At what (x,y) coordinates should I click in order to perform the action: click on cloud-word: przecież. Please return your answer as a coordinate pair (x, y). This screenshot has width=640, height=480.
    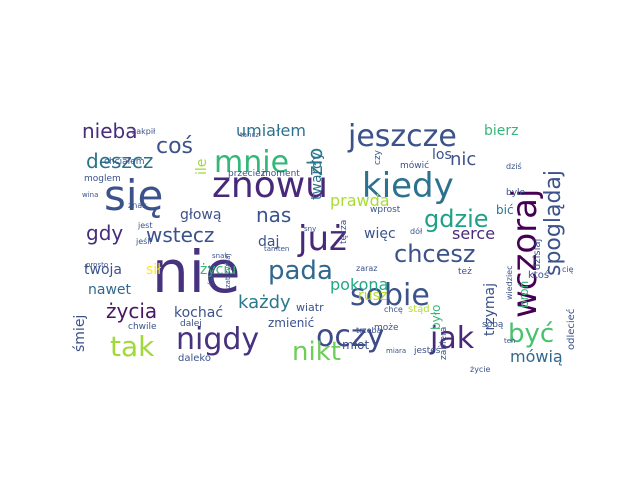
    Looking at the image, I should click on (247, 174).